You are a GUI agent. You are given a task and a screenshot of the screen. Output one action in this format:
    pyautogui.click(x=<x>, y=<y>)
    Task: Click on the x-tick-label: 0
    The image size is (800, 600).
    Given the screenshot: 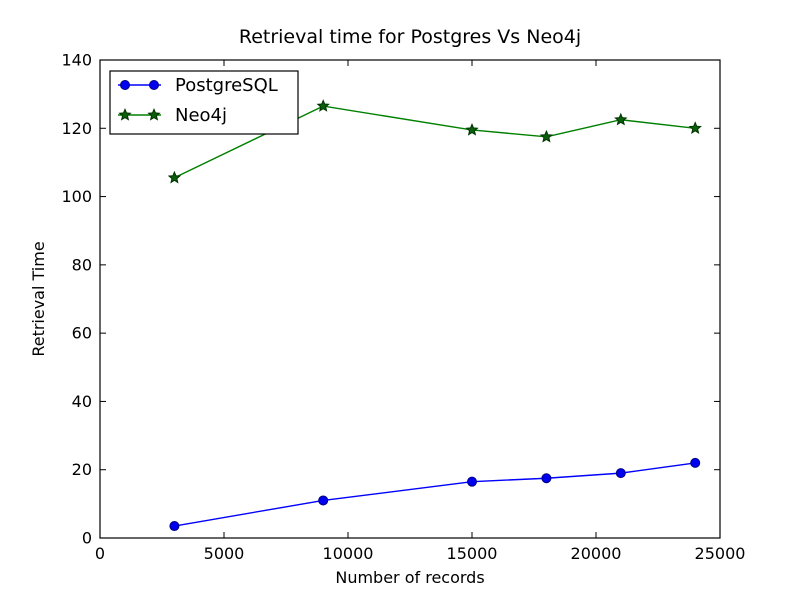 What is the action you would take?
    pyautogui.click(x=100, y=553)
    